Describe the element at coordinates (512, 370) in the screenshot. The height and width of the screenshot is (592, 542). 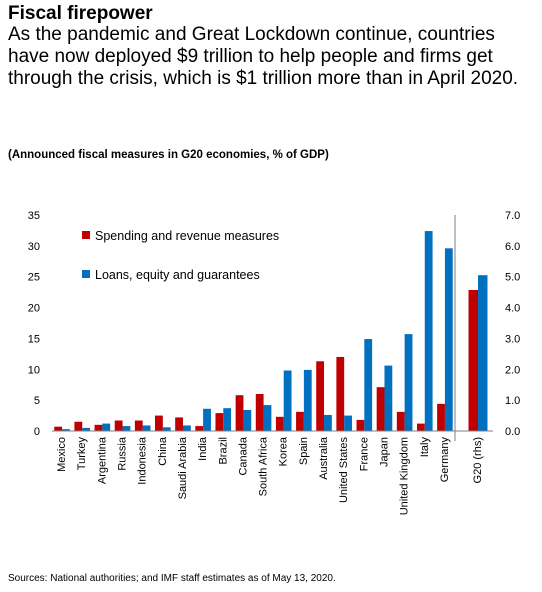
I see `y2-tick-label: 2.0` at that location.